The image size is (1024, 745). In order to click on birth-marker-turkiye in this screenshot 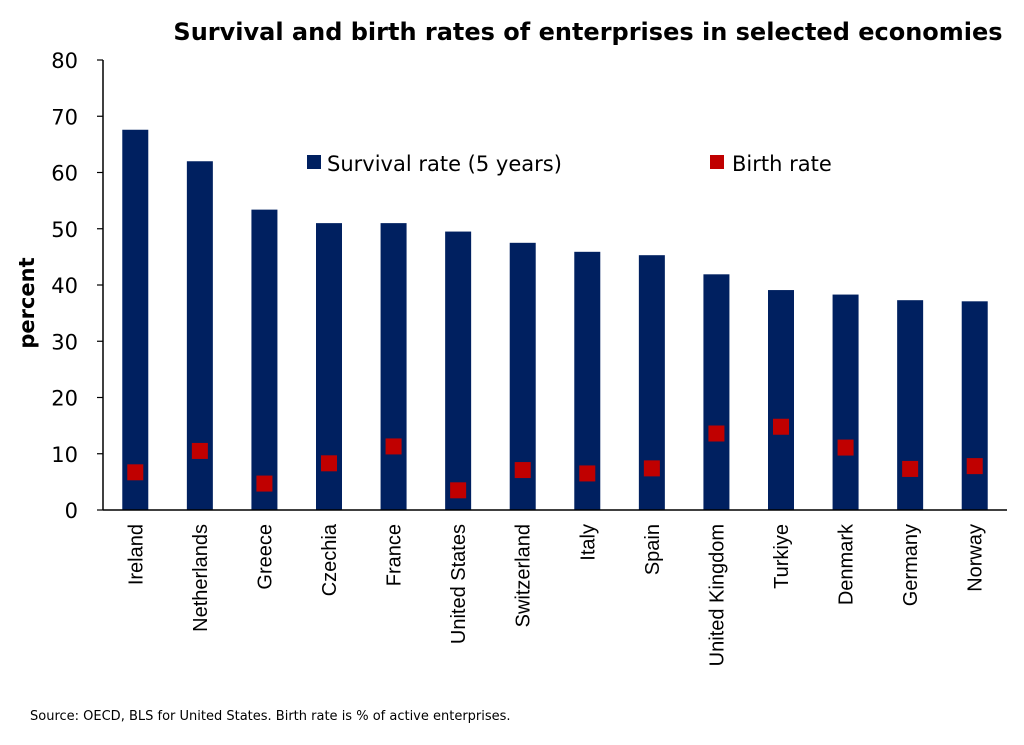, I will do `click(781, 426)`.